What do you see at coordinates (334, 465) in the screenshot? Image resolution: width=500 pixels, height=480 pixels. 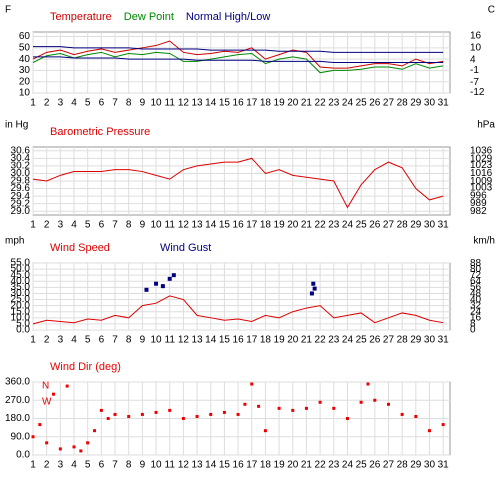 I see `x-tick-label: 23` at bounding box center [334, 465].